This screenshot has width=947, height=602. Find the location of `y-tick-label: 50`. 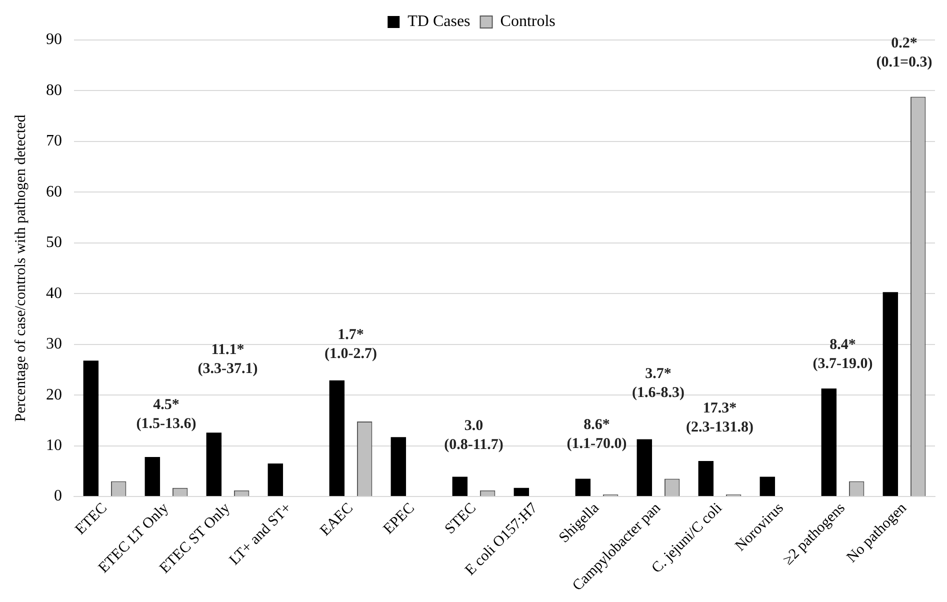

y-tick-label: 50 is located at coordinates (54, 243).